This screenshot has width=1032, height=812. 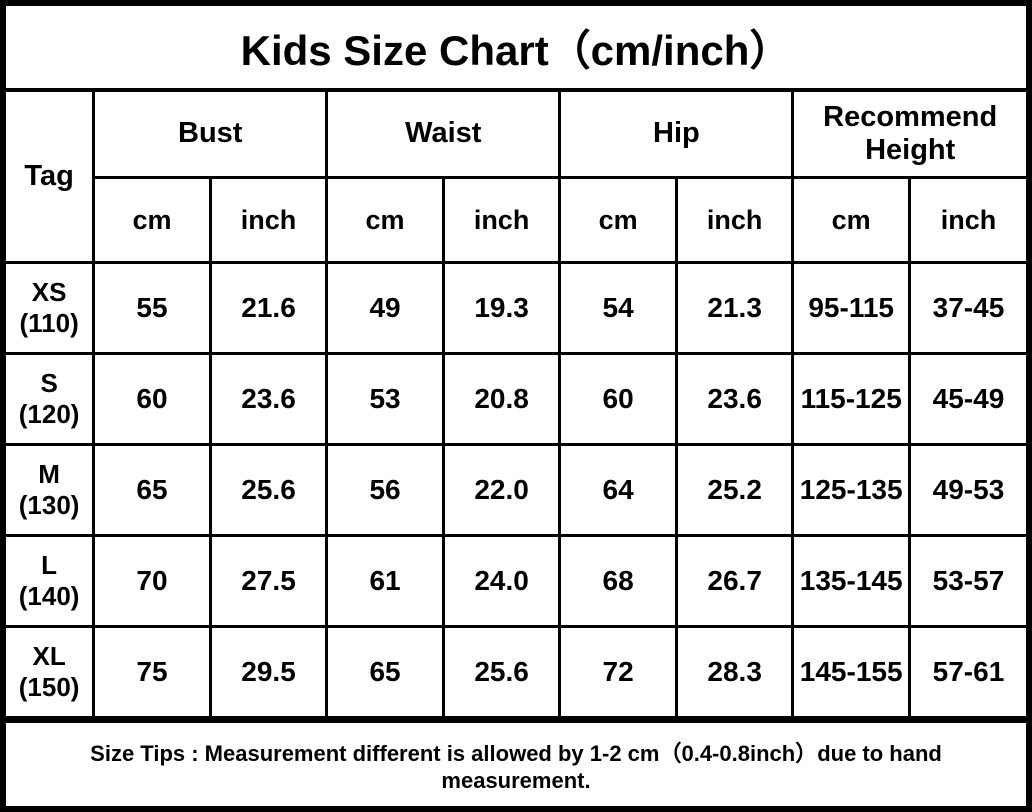 I want to click on hip-inch-value: 21.3, so click(x=734, y=308).